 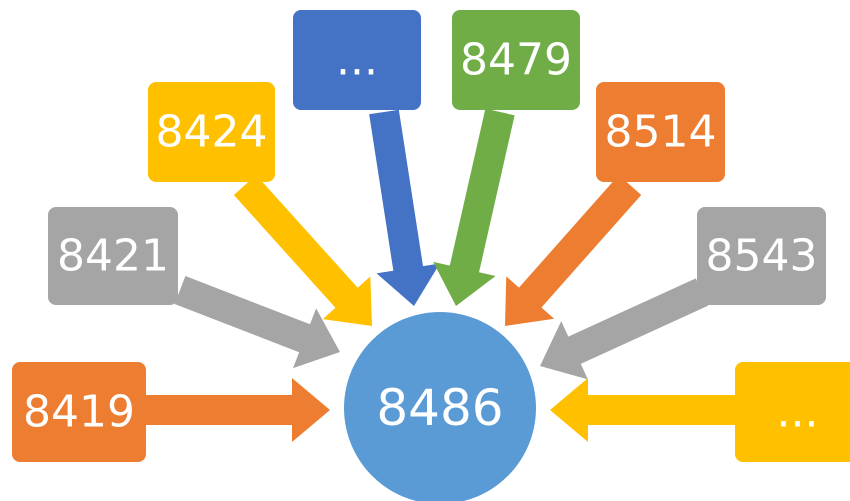 I want to click on center-node, so click(x=440, y=406).